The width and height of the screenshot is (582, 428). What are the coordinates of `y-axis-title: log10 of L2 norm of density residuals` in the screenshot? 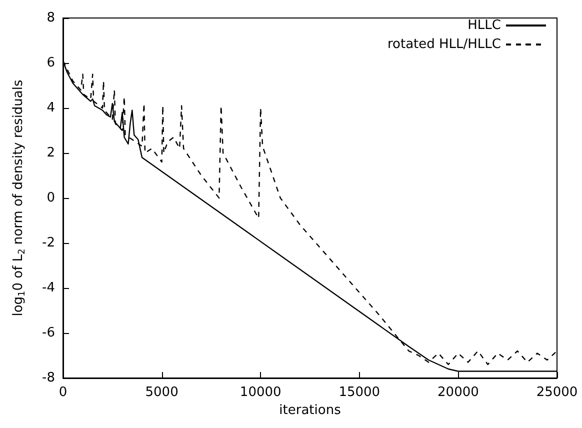 It's located at (19, 197).